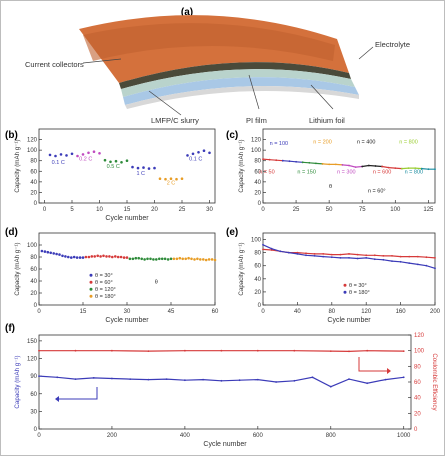 This screenshot has height=457, width=445. Describe the element at coordinates (32, 342) in the screenshot. I see `y-tick-label: 150` at that location.